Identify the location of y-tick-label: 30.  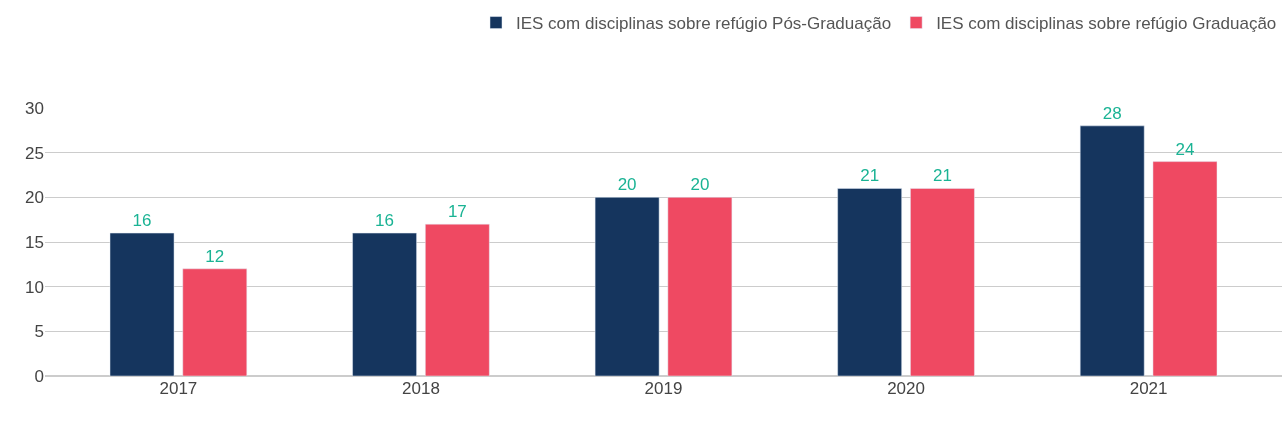
(34, 108).